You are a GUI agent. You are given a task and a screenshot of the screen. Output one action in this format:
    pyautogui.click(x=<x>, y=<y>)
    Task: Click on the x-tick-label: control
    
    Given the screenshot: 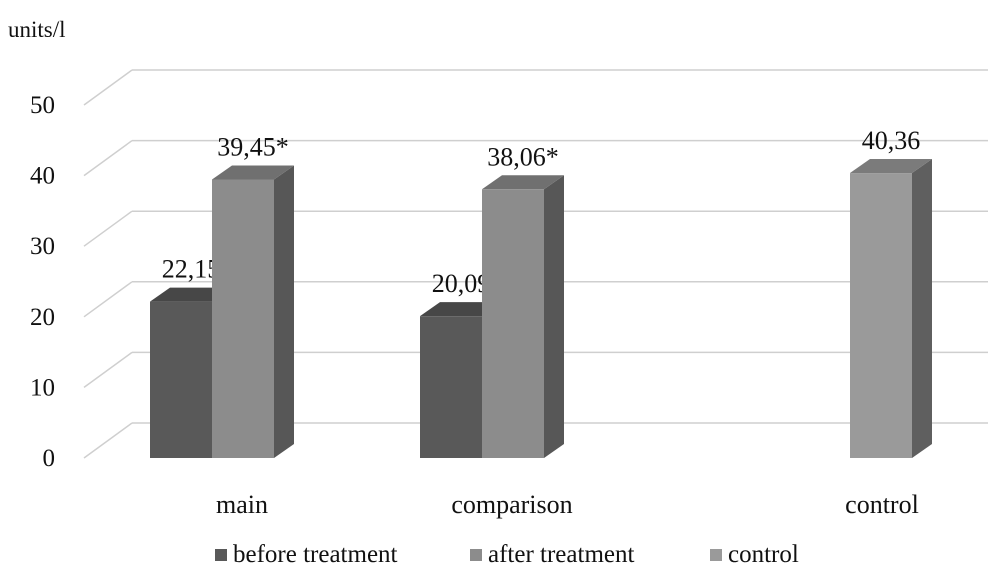 What is the action you would take?
    pyautogui.click(x=882, y=504)
    